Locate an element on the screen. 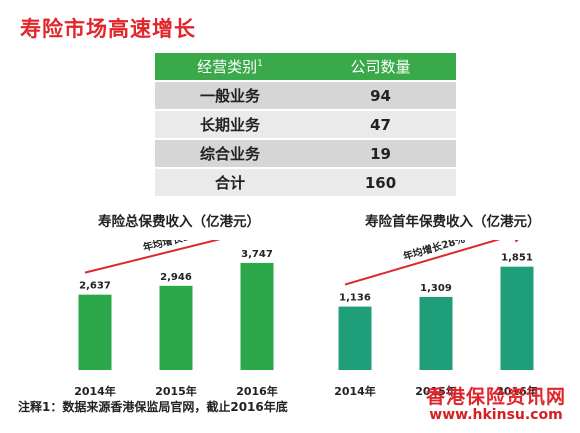  table-row: 综合业务 19 is located at coordinates (305, 153).